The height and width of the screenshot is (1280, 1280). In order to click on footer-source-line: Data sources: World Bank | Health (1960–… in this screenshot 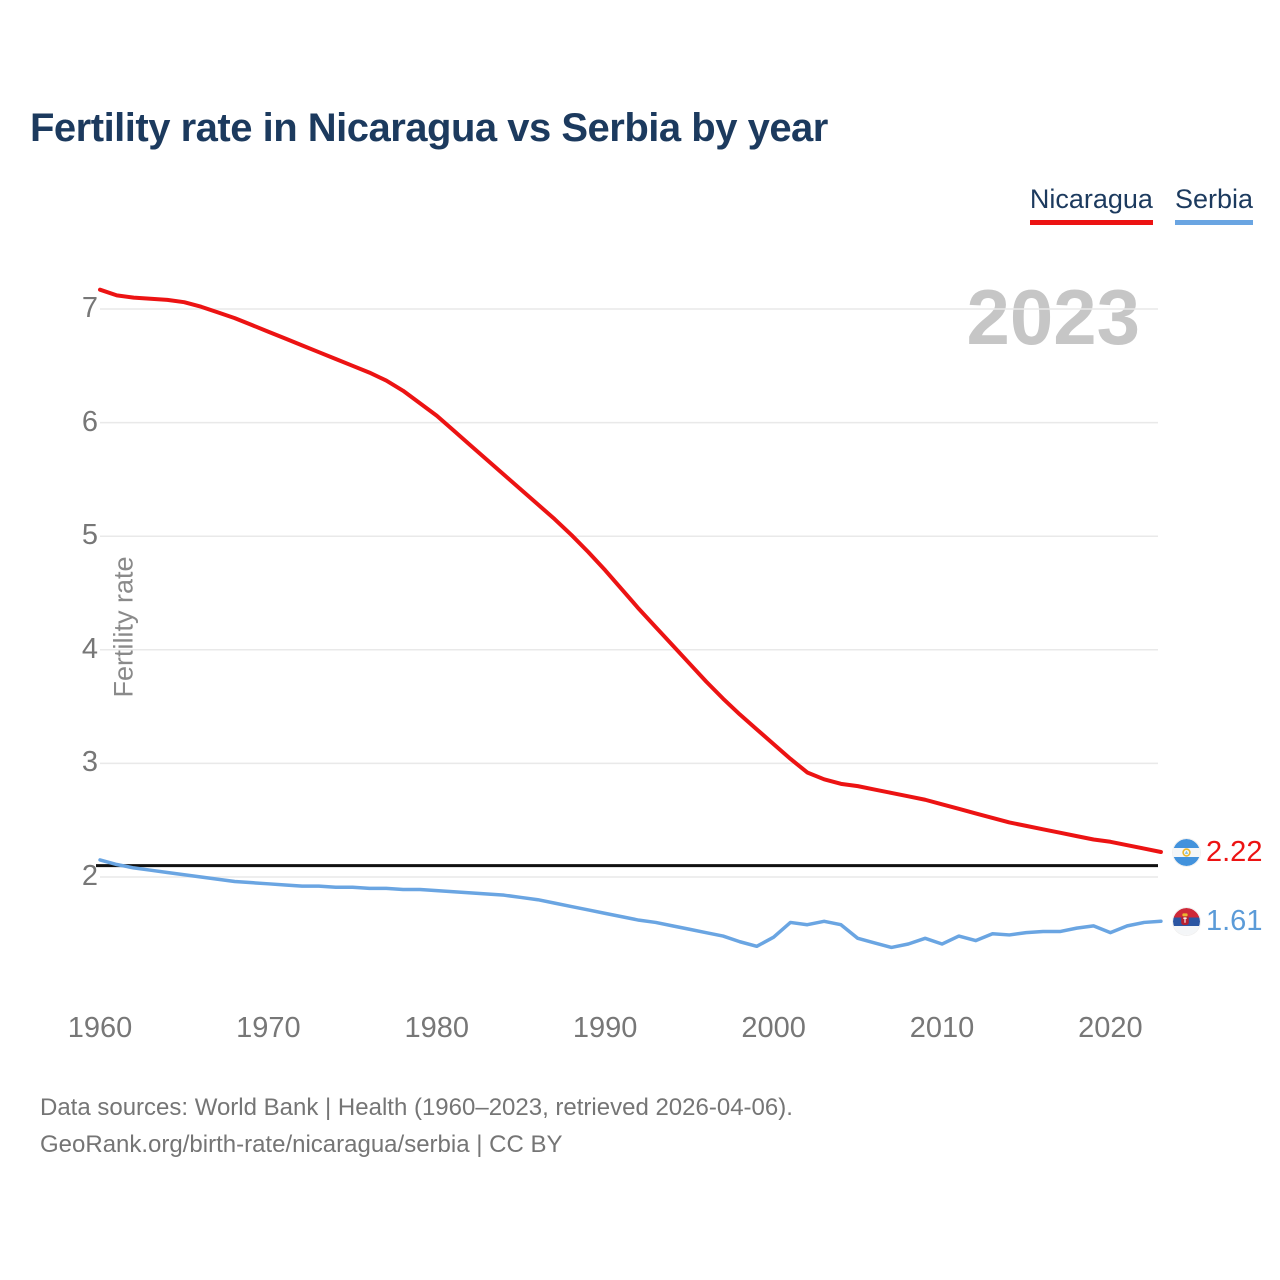, I will do `click(416, 1107)`.